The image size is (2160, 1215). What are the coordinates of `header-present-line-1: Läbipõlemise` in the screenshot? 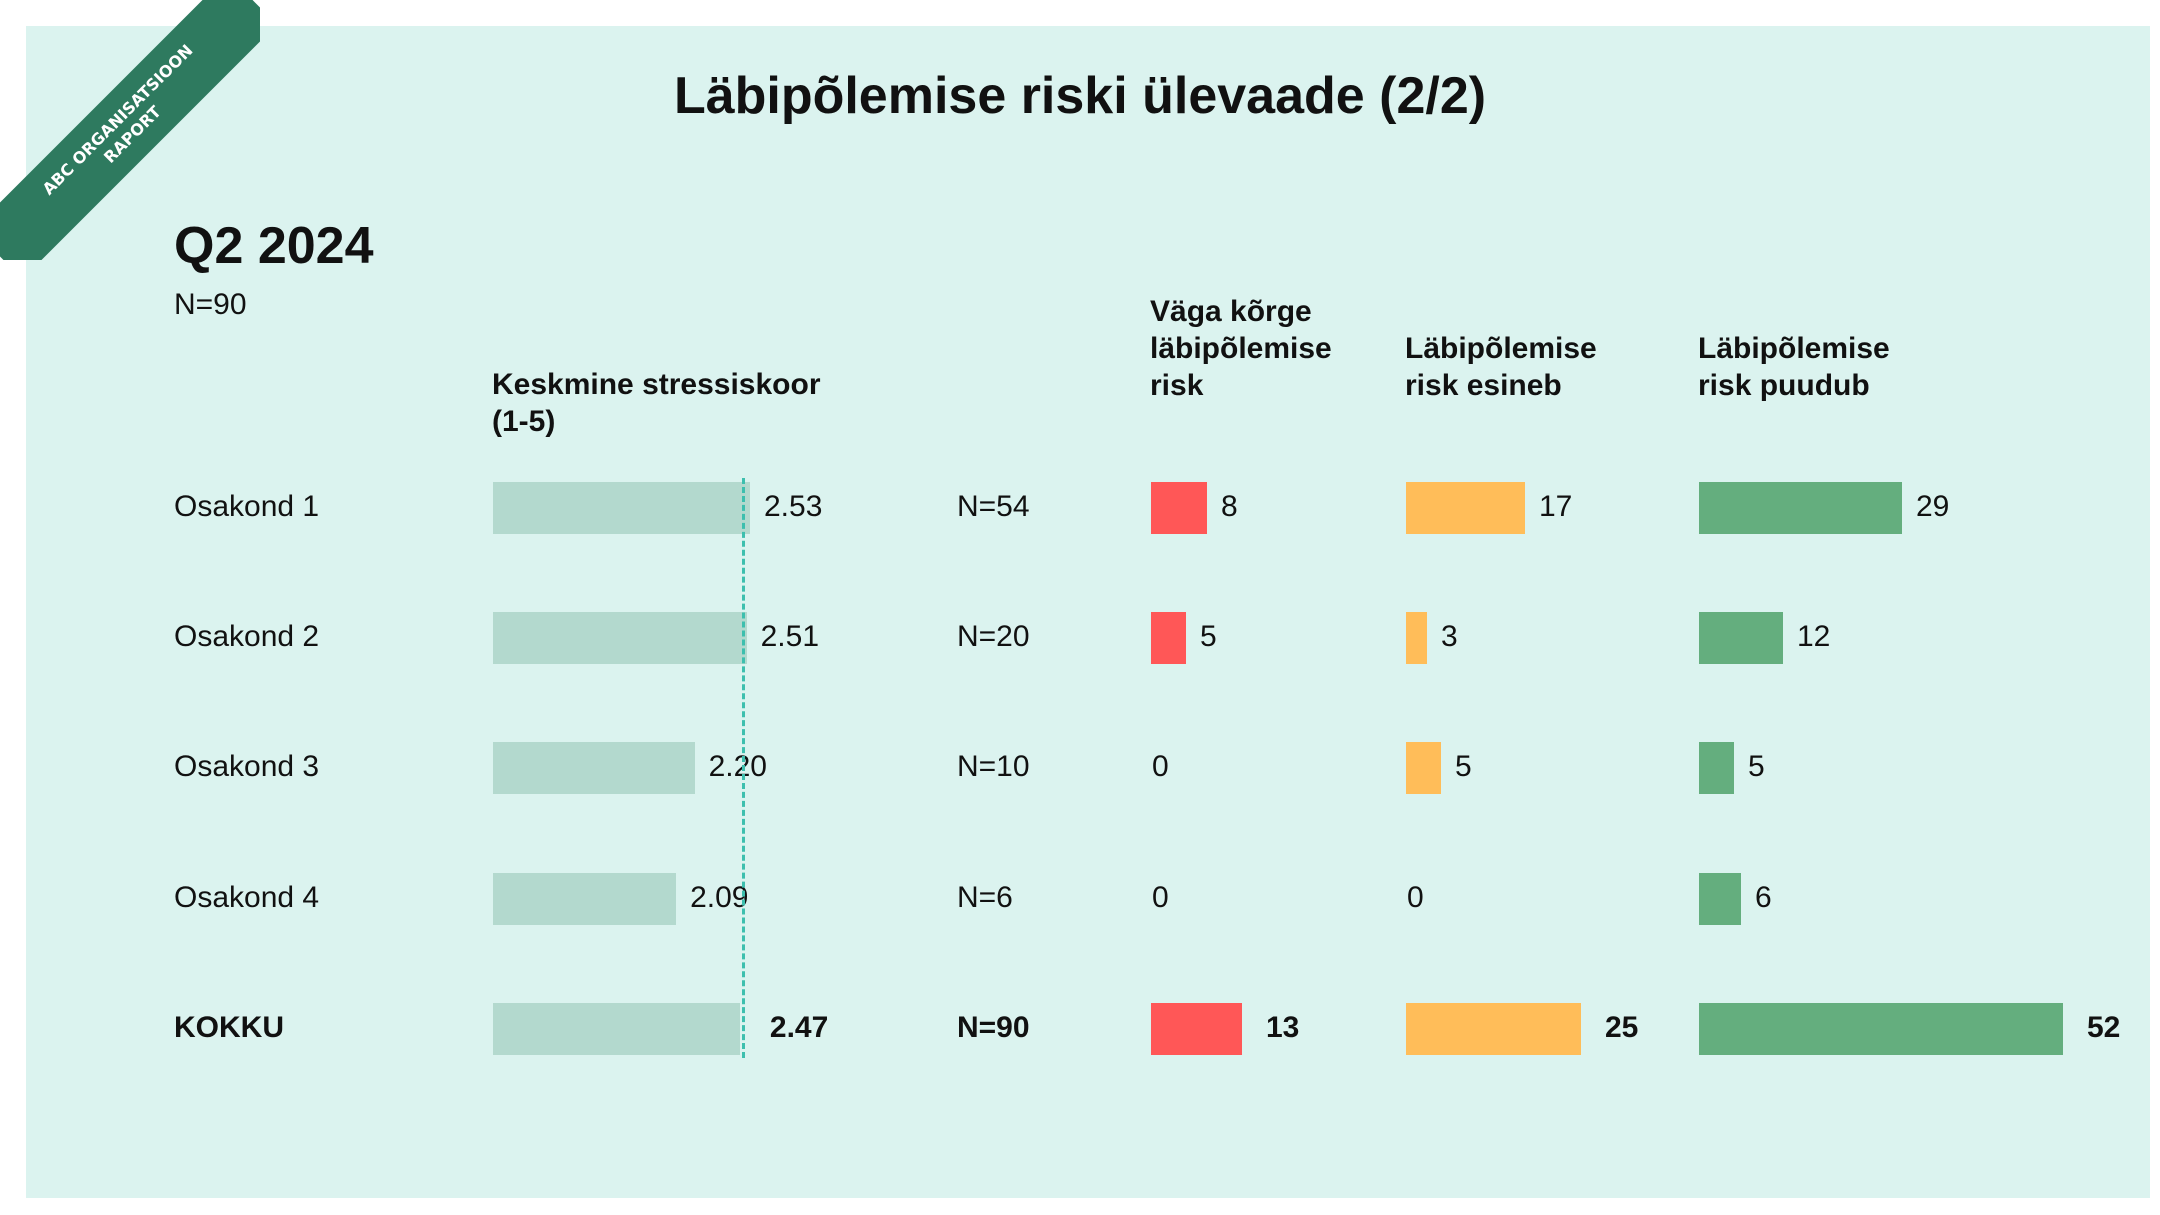 It's located at (1501, 348).